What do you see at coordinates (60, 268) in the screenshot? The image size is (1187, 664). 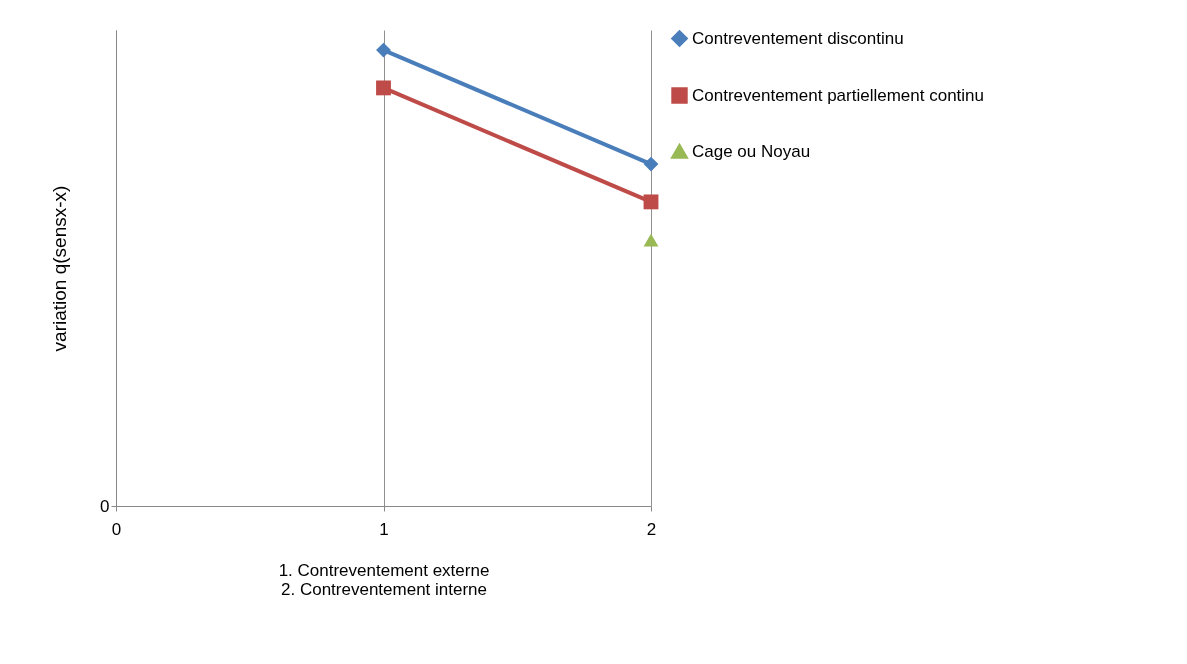 I see `y-axis-title: variation q(sensx-x)` at bounding box center [60, 268].